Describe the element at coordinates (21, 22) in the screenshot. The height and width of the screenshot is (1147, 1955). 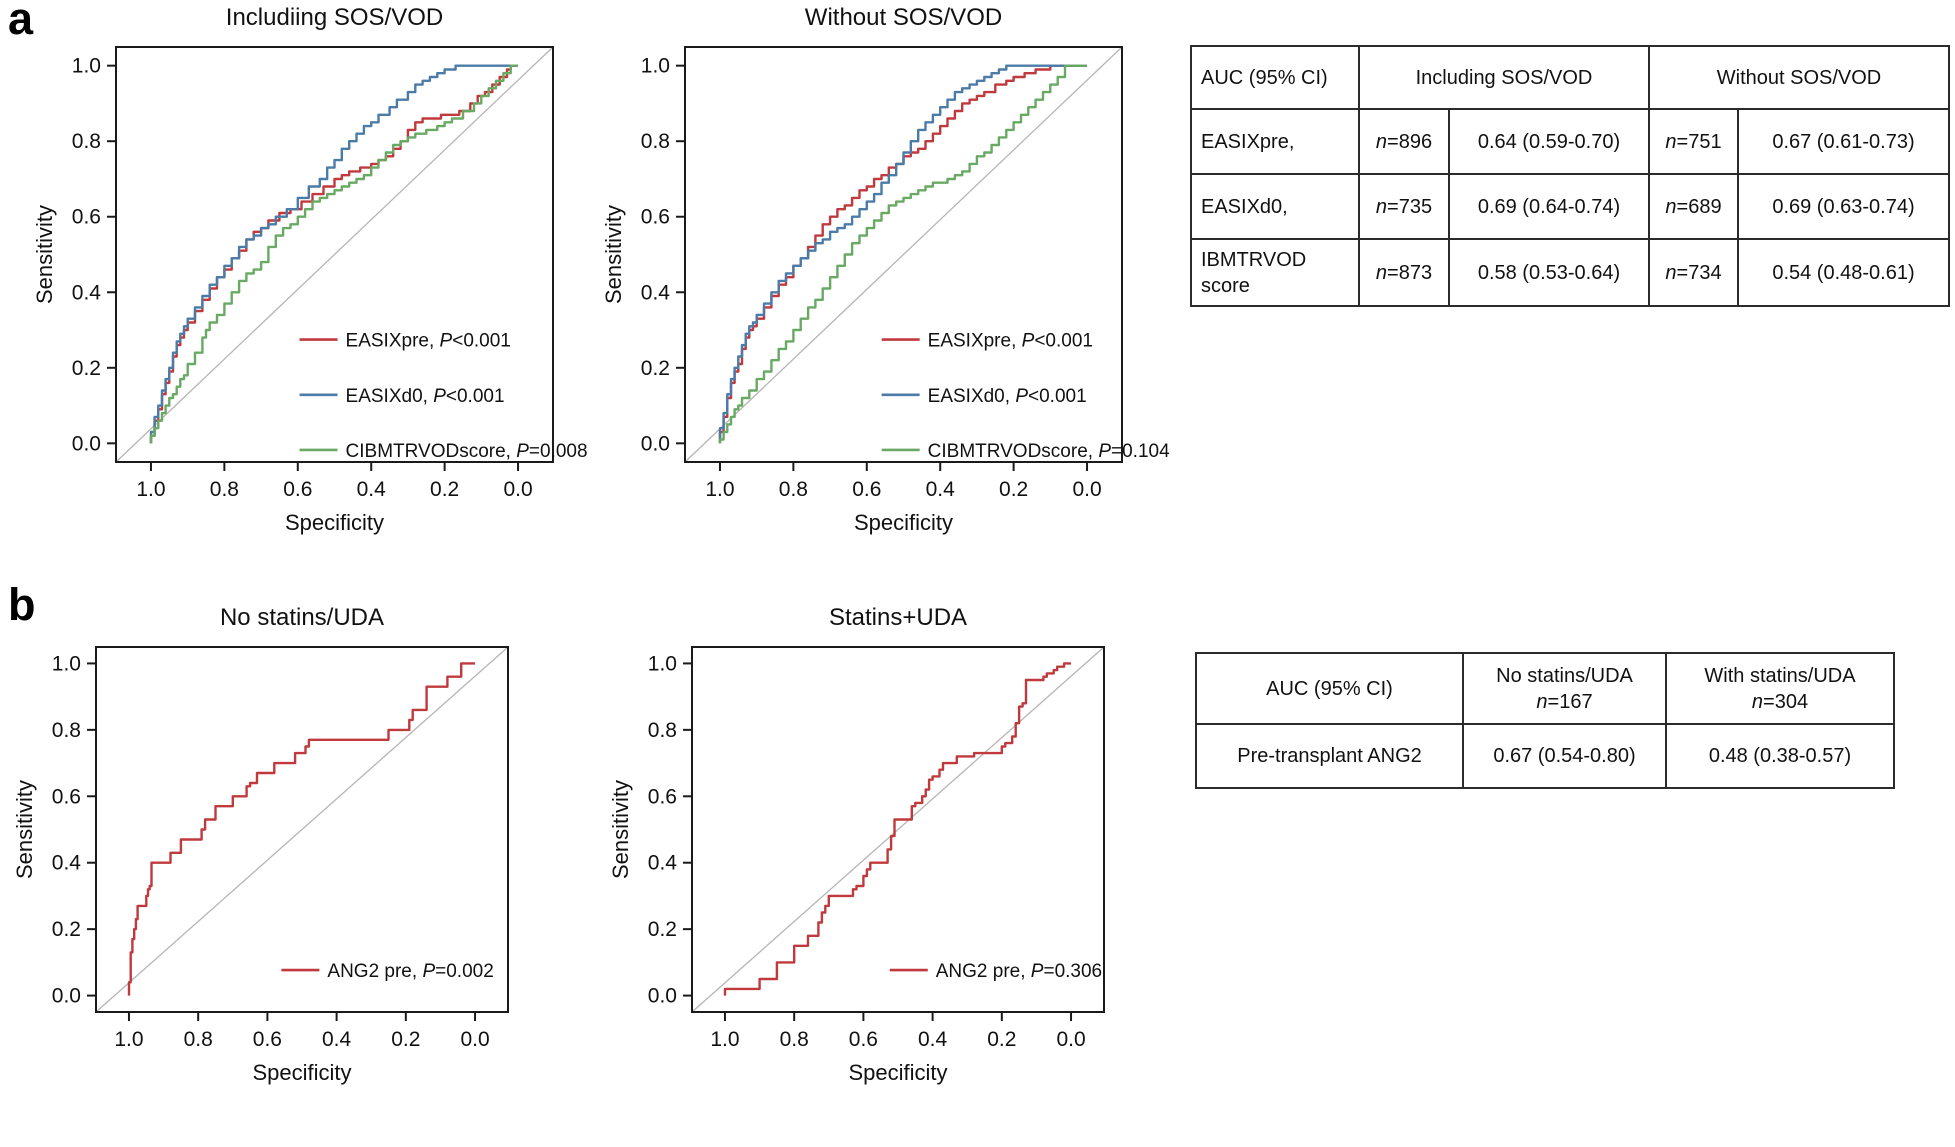
I see `panel-a-label: a` at that location.